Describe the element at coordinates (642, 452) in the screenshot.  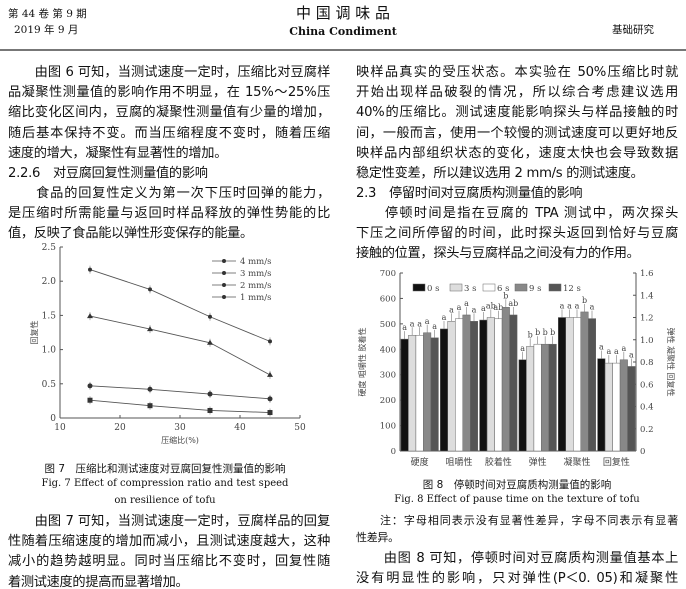
I see `y-tick-label-right: 0` at that location.